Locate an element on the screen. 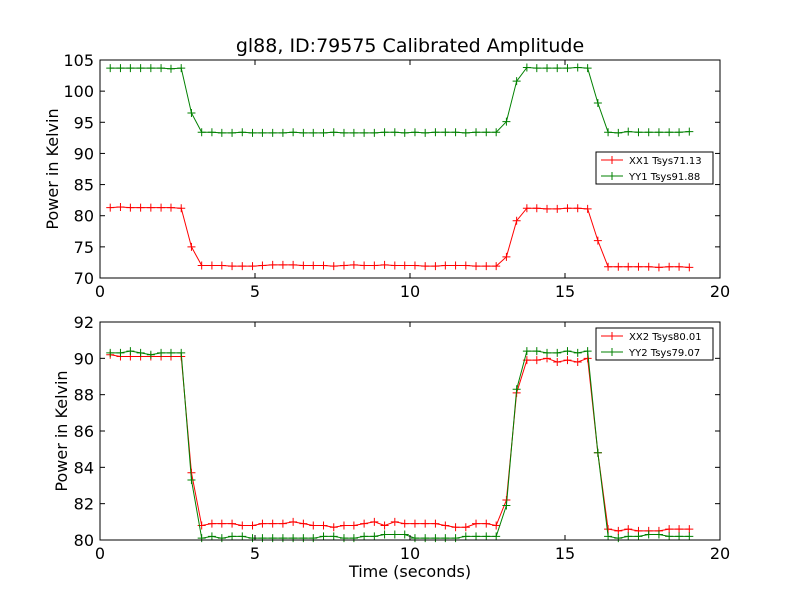 The width and height of the screenshot is (800, 604). y-tick-label: 85 is located at coordinates (84, 185).